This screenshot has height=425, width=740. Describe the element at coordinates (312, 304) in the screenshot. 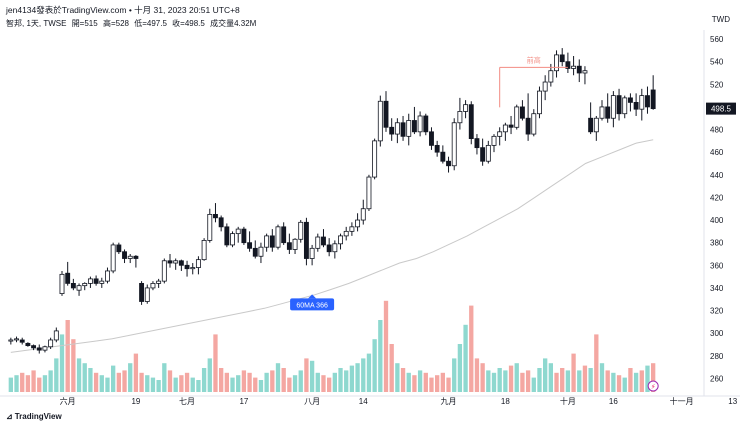

I see `ma-tag-box` at that location.